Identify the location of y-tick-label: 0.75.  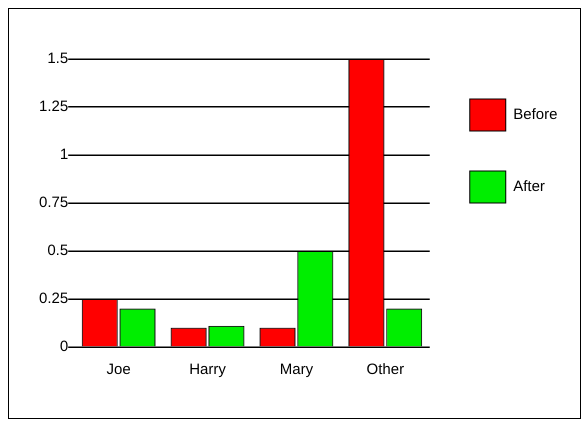
(53, 203).